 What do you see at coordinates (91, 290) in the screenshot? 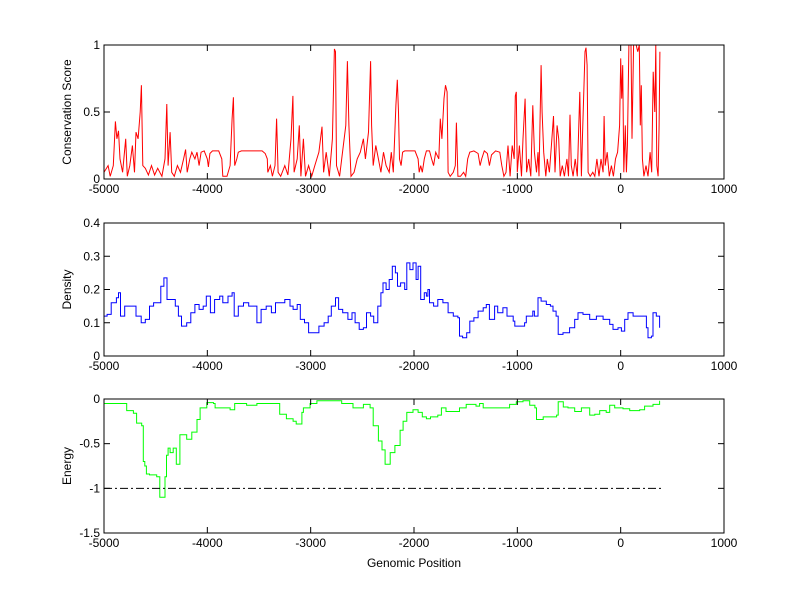
I see `y-tick-label: 0.2` at bounding box center [91, 290].